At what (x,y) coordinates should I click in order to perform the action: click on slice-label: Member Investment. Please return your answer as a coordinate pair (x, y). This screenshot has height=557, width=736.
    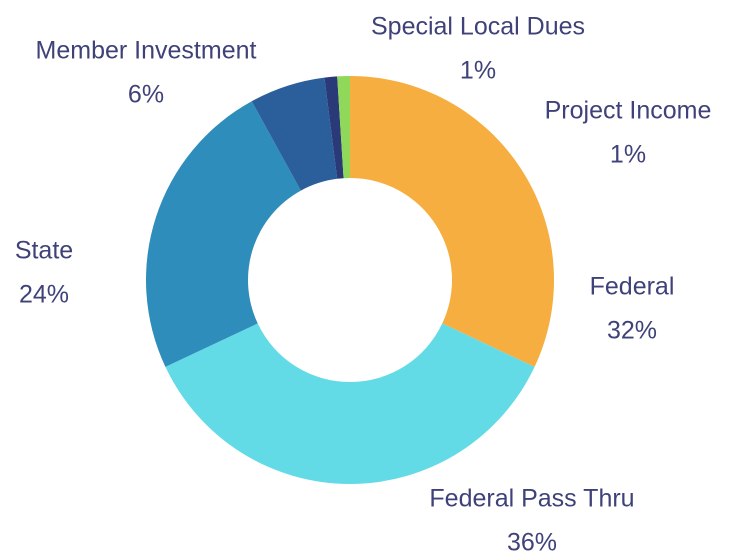
    Looking at the image, I should click on (146, 51).